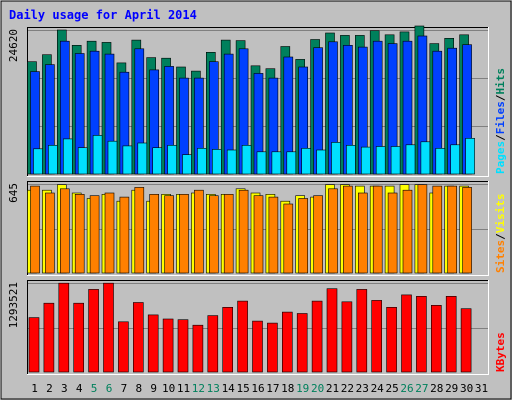  Describe the element at coordinates (362, 388) in the screenshot. I see `x-tick-label: 23` at that location.